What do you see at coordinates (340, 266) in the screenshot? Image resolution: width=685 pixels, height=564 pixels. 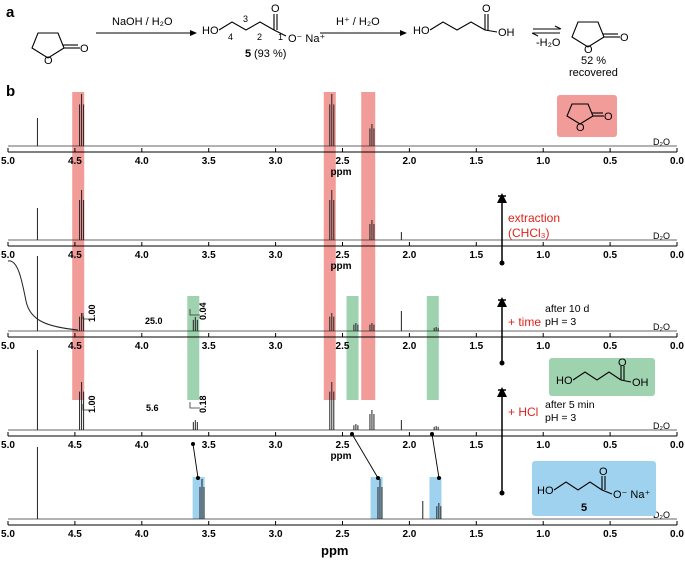 I see `x-axis-unit: ppm` at bounding box center [340, 266].